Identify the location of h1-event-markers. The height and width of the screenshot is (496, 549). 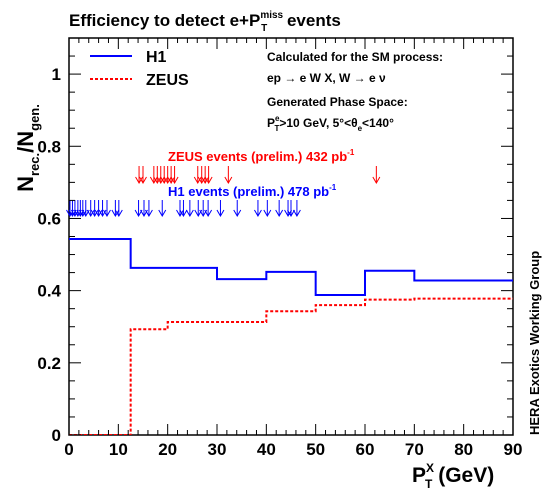
(183, 208).